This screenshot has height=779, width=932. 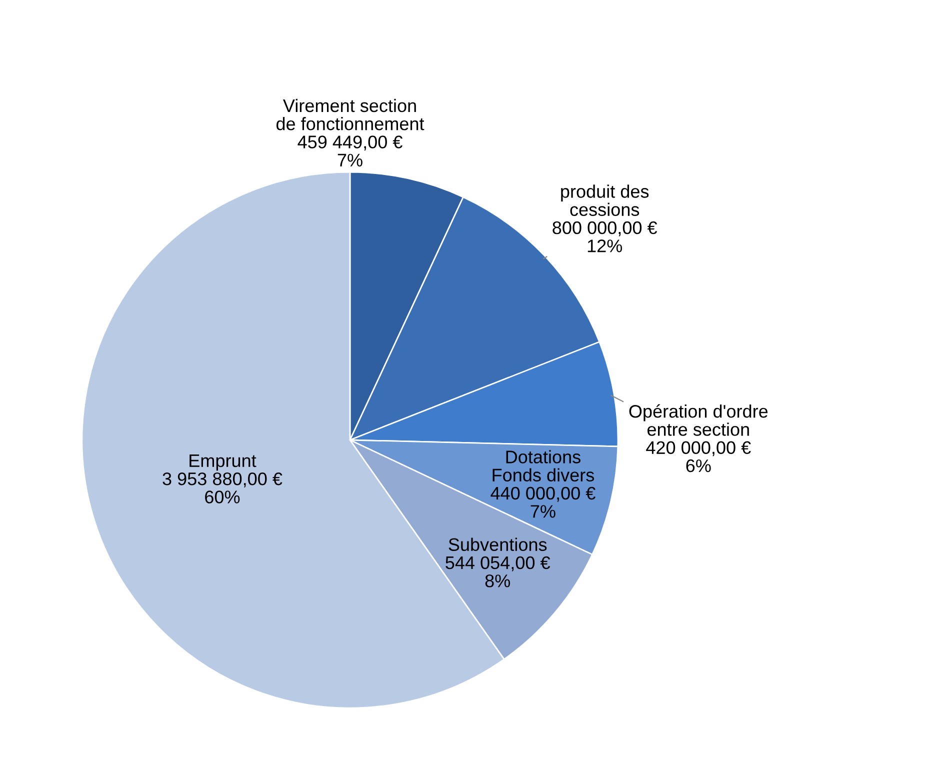 What do you see at coordinates (698, 420) in the screenshot?
I see `slice-label: Opération d'ordre entre section` at bounding box center [698, 420].